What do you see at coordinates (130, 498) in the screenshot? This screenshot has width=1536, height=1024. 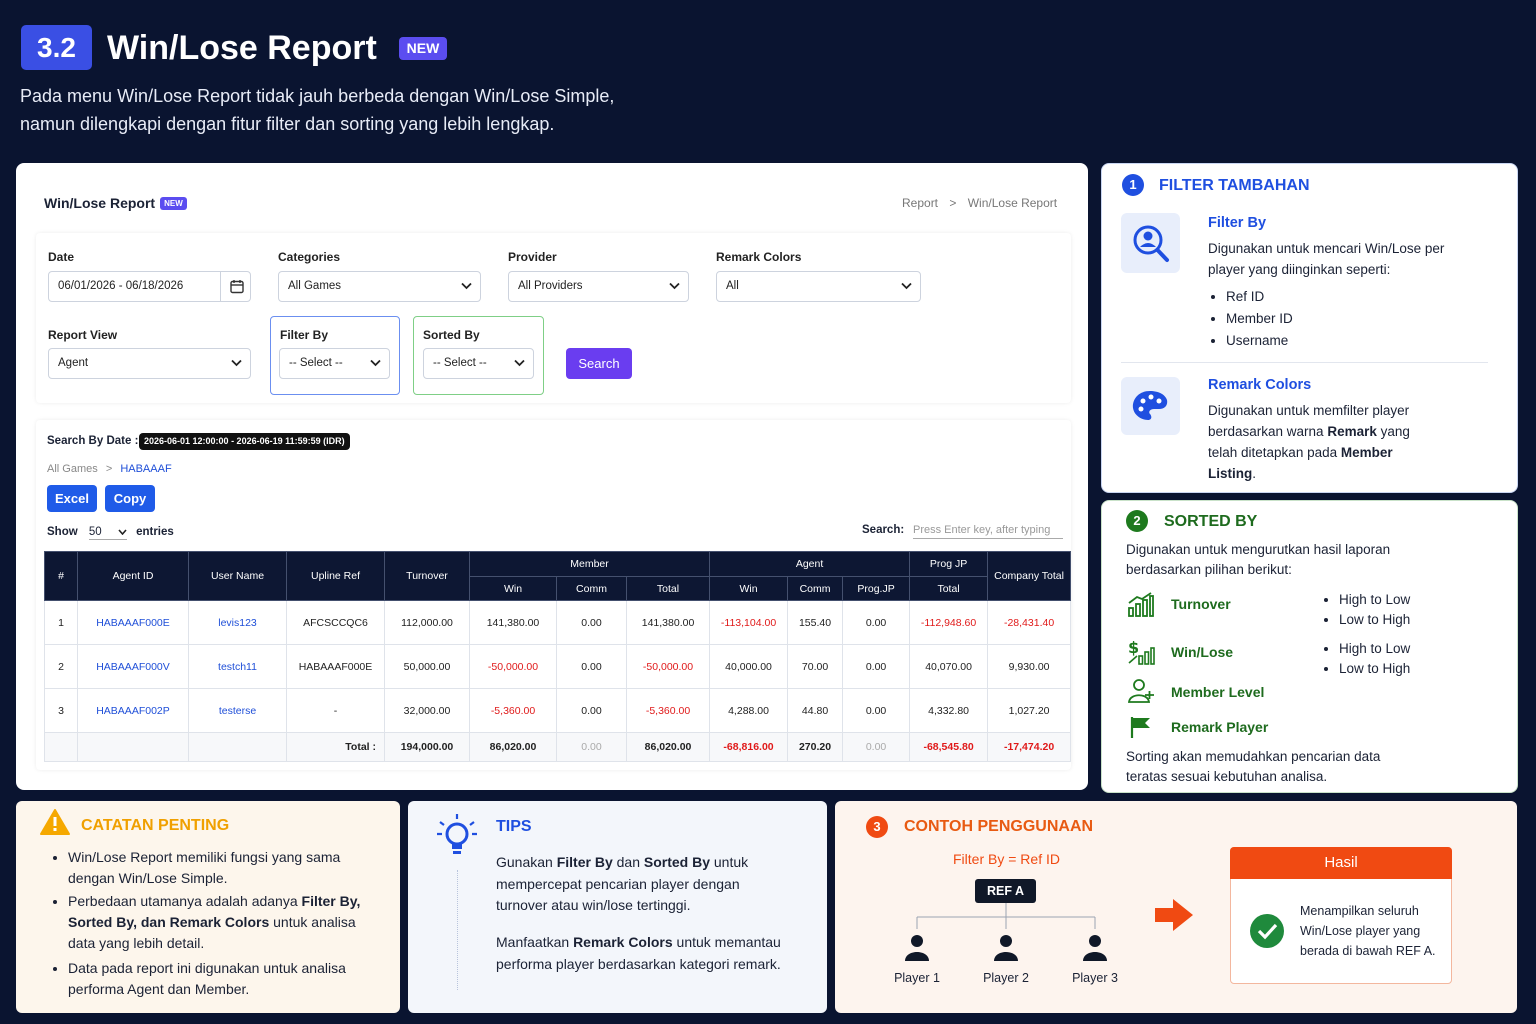 I see `copy-button: Copy` at bounding box center [130, 498].